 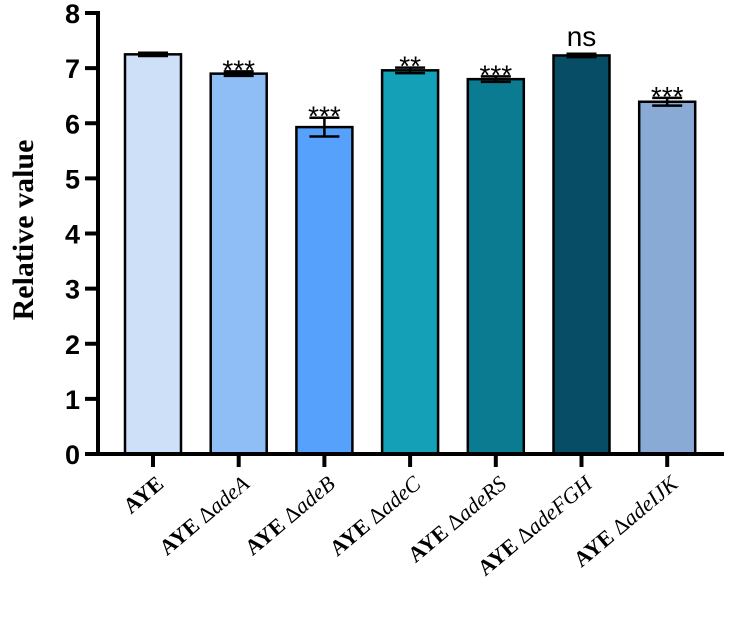 What do you see at coordinates (72, 69) in the screenshot?
I see `y-tick-label: 7` at bounding box center [72, 69].